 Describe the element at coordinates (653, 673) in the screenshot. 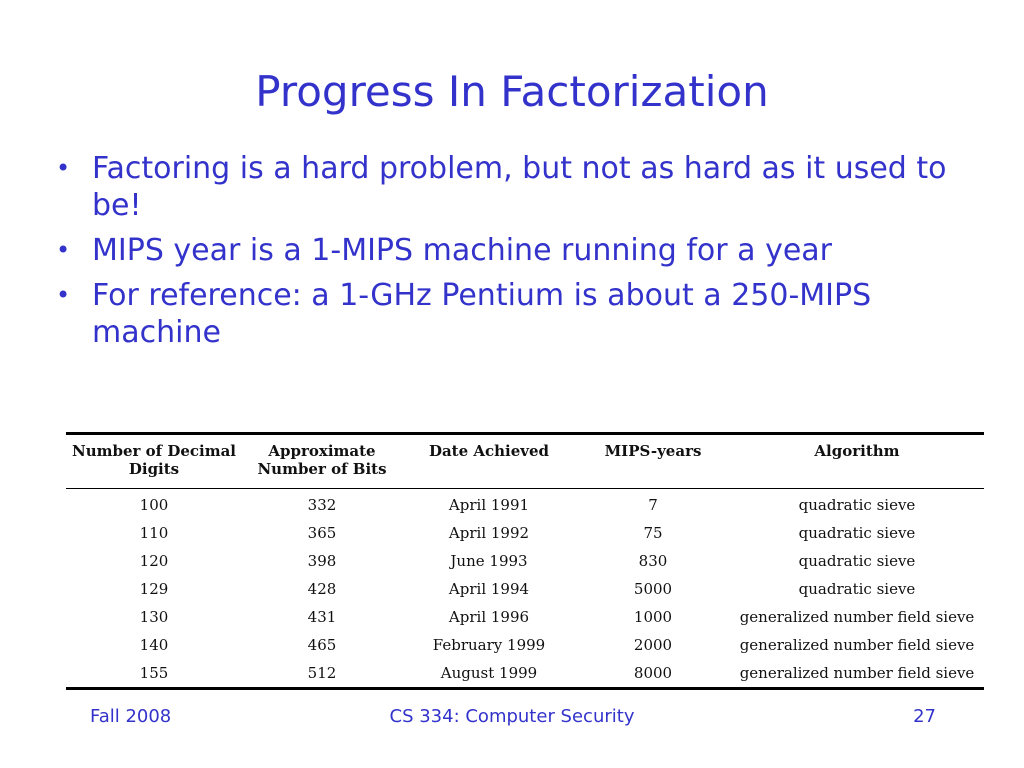

I see `cell-mips-years: 8000` at that location.